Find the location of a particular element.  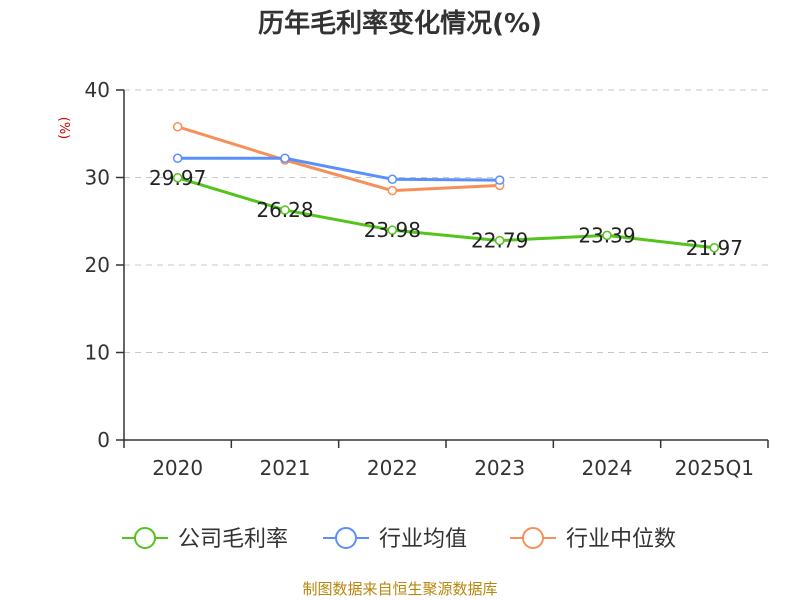

data-labels: 29.97 26.28 23.98 22.79 23.39 21.97 is located at coordinates (446, 213).